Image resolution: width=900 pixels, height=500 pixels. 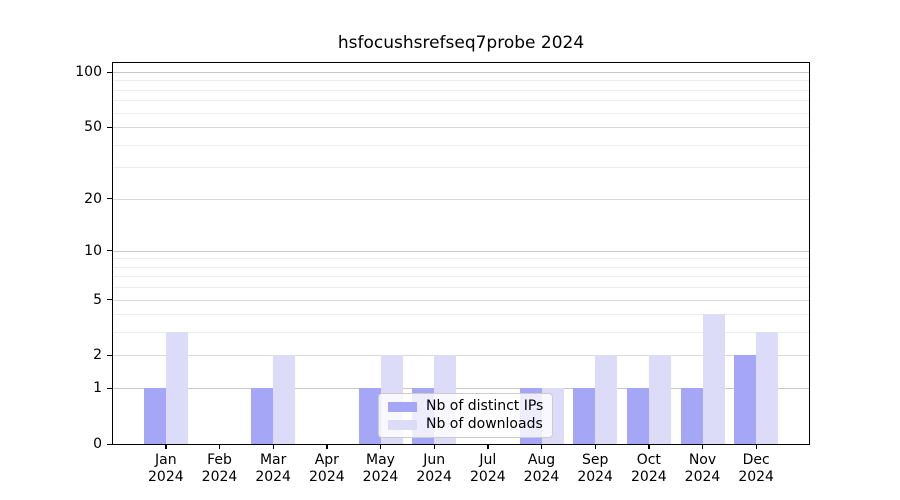 What do you see at coordinates (461, 43) in the screenshot?
I see `chart-title: hsfocushsrefseq7probe 2024` at bounding box center [461, 43].